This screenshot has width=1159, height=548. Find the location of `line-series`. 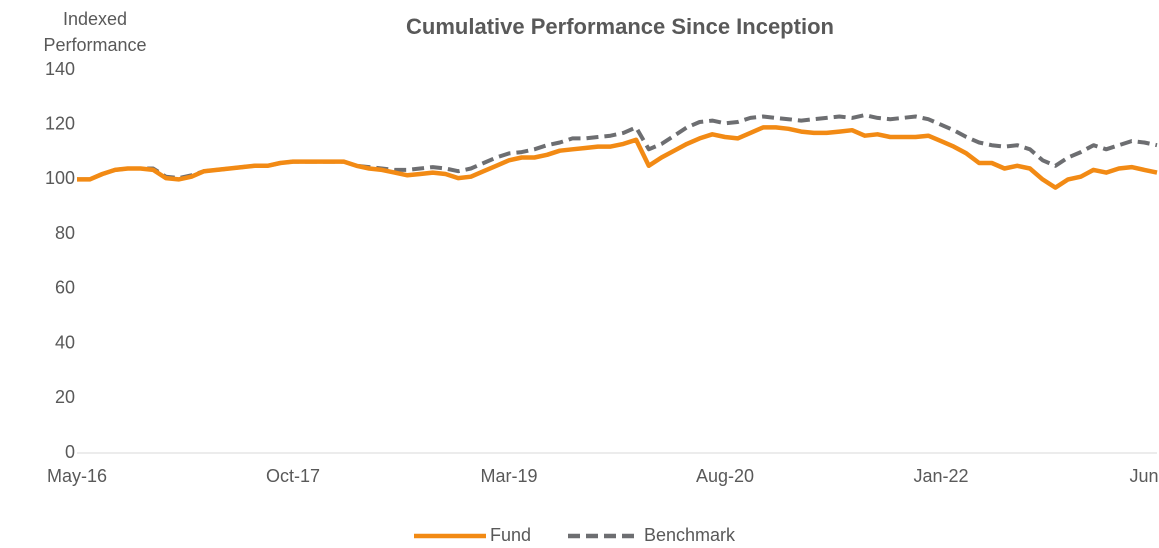

line-series is located at coordinates (617, 157).